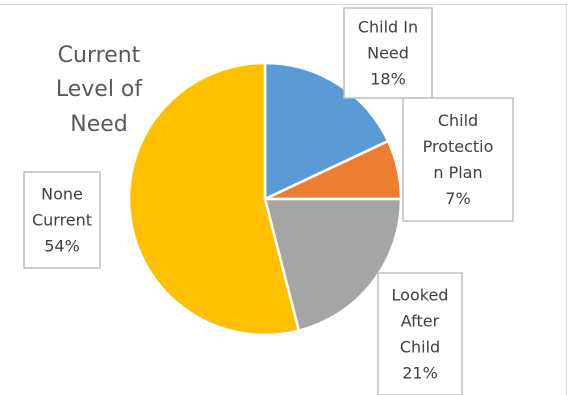  I want to click on pie-slice-looked-after-child, so click(333, 265).